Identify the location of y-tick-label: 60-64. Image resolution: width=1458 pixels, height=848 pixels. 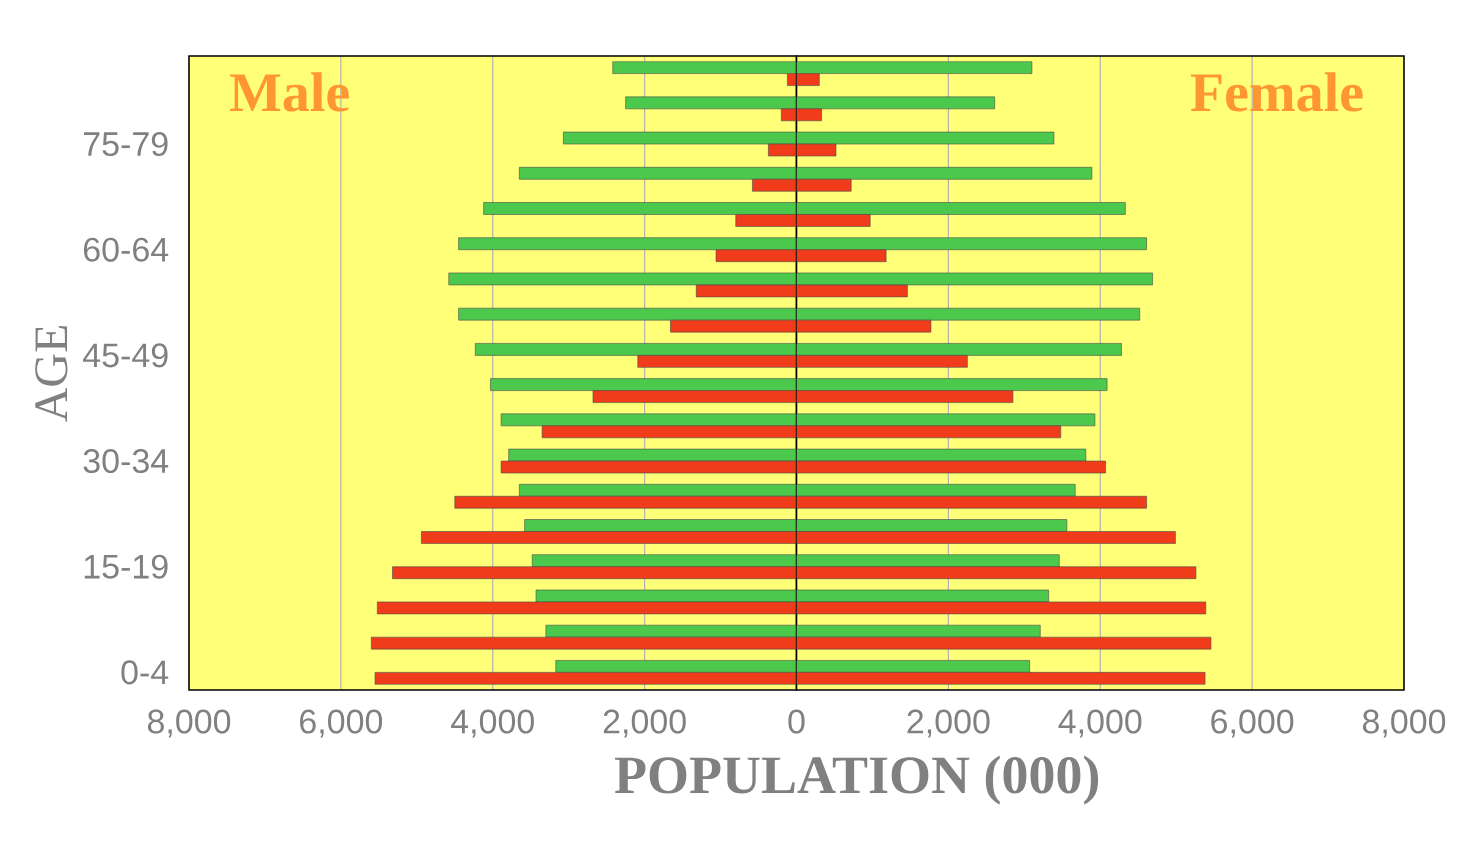
(126, 249).